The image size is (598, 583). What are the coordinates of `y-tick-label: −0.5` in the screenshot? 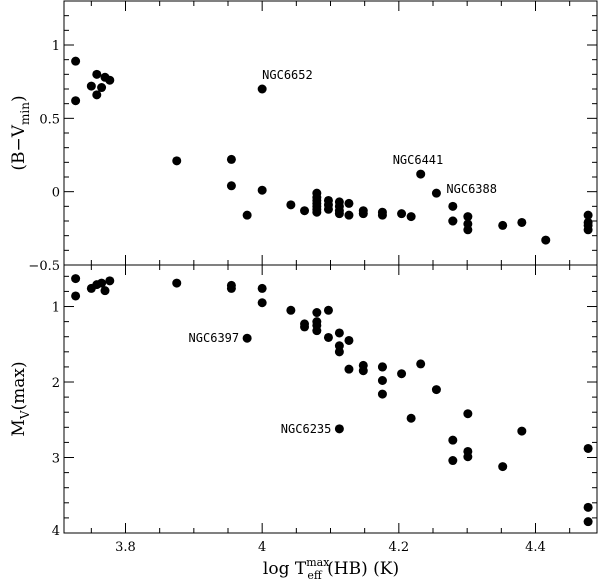 It's located at (44, 266).